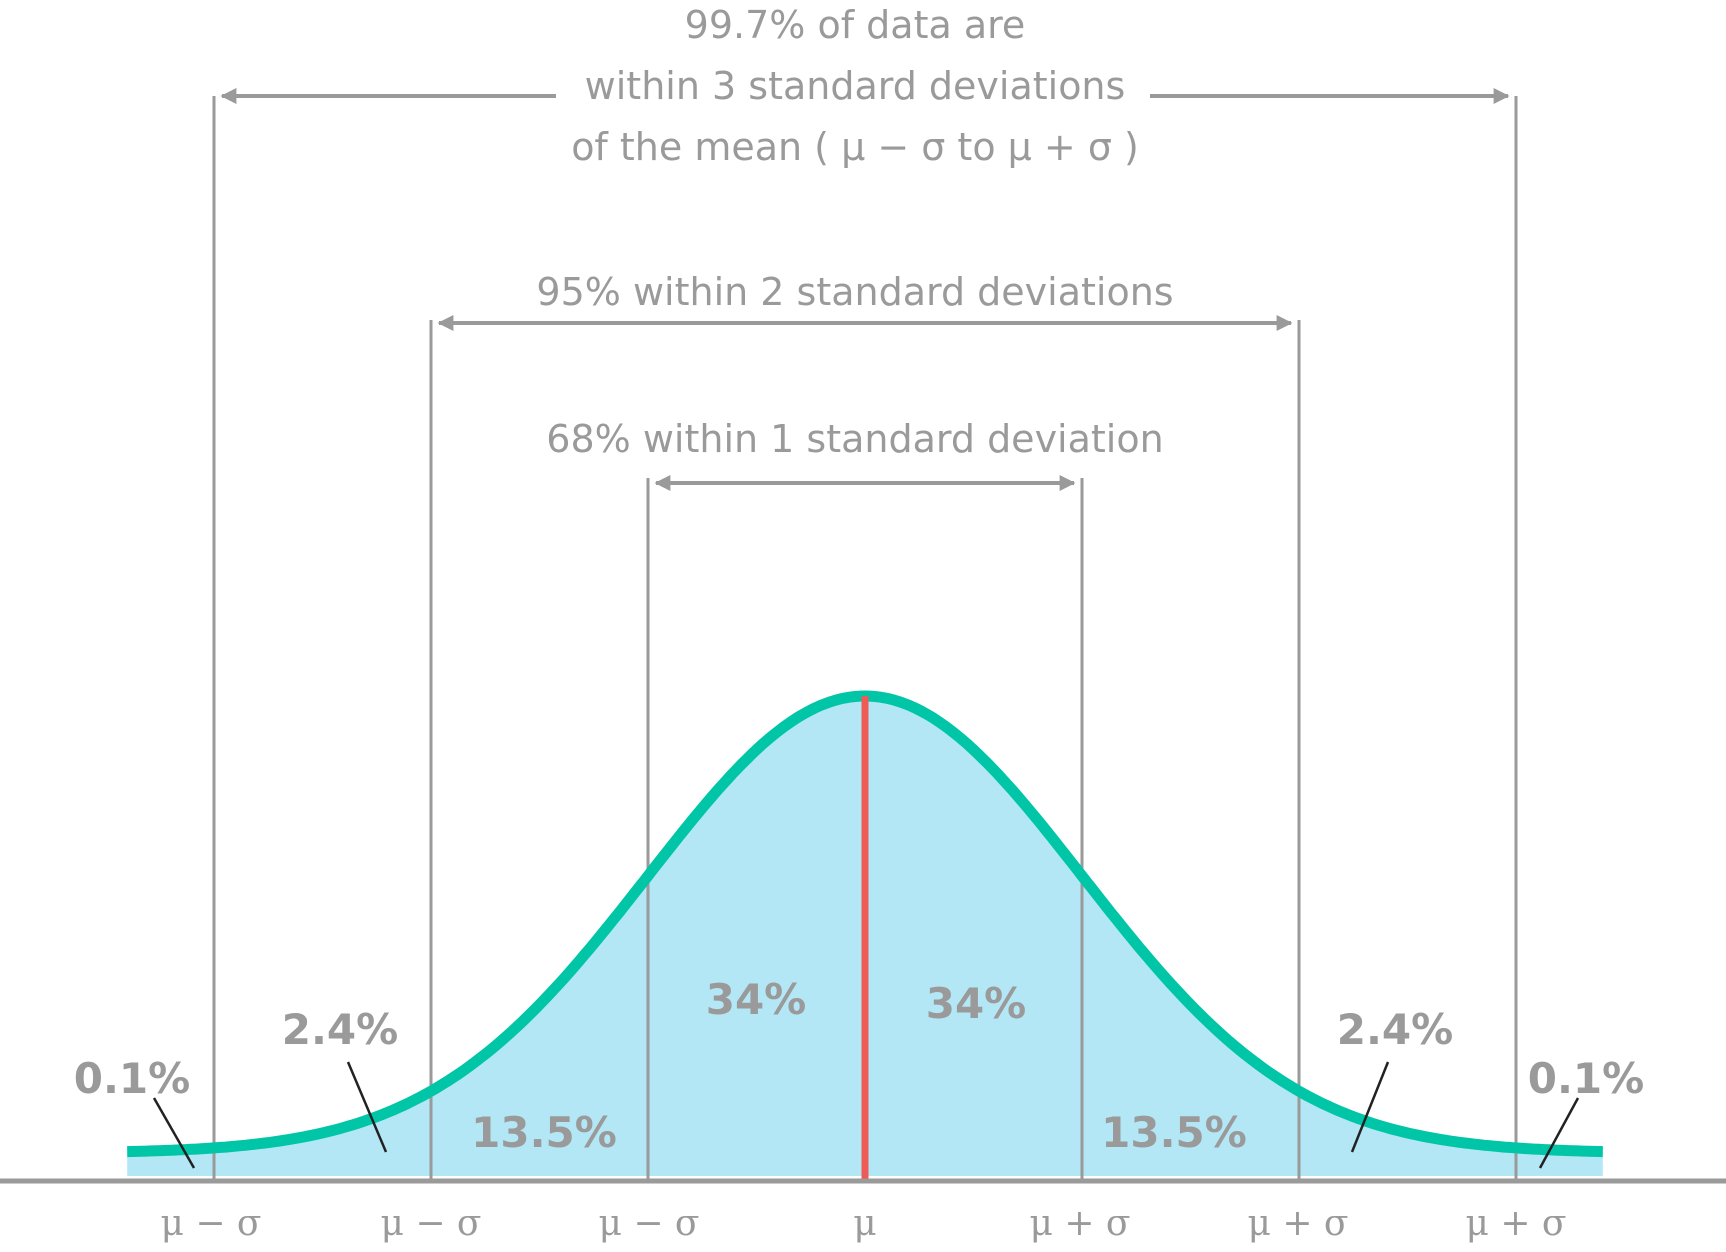  I want to click on tick-label-plus-3: μ + σ, so click(1515, 1223).